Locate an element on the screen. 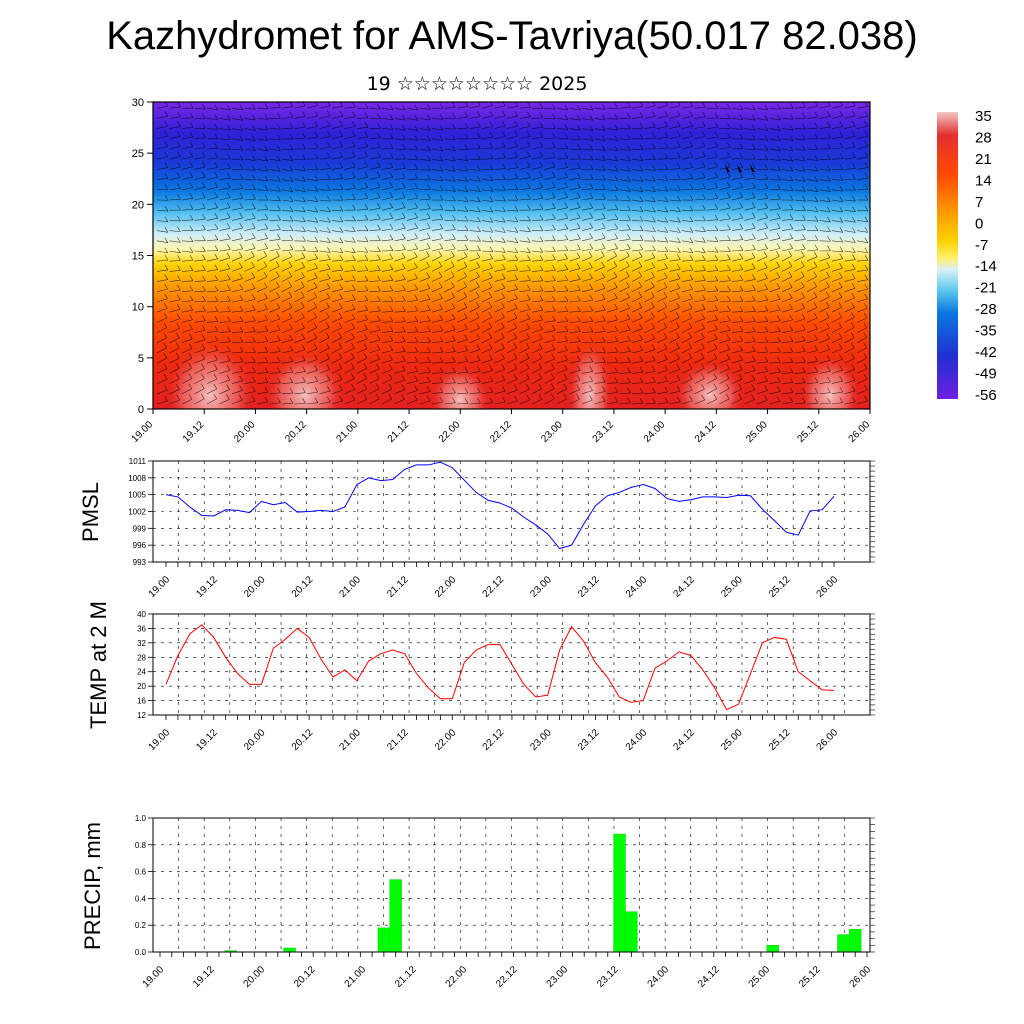  precipitation-xtick-label: 22.12 is located at coordinates (507, 977).